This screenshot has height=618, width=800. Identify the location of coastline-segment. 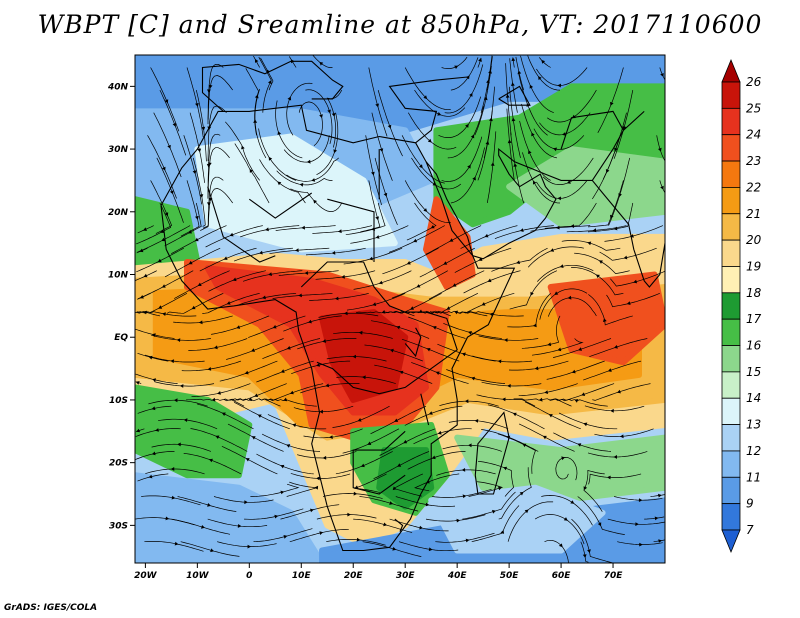
(272, 86).